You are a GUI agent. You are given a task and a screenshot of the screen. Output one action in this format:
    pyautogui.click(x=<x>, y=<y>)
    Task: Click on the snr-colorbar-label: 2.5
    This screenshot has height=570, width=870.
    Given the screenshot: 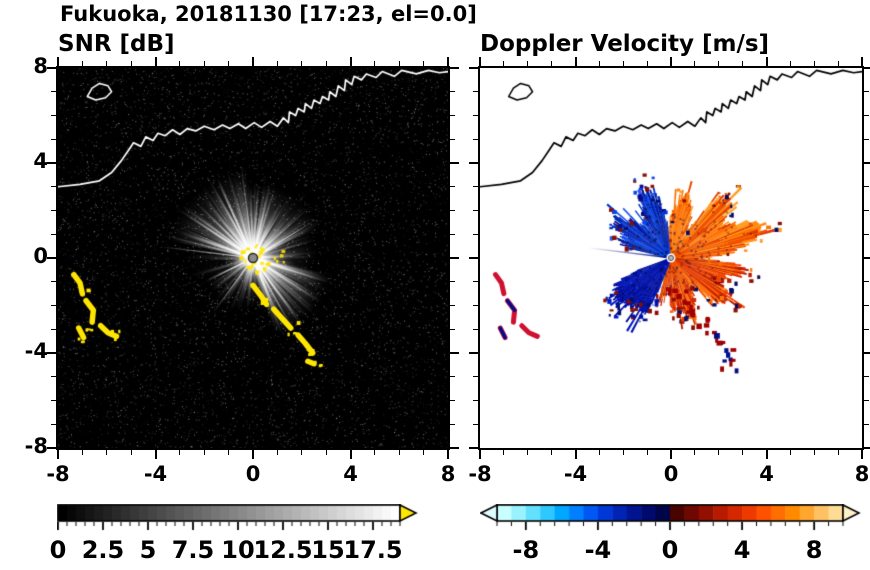 What is the action you would take?
    pyautogui.click(x=103, y=550)
    